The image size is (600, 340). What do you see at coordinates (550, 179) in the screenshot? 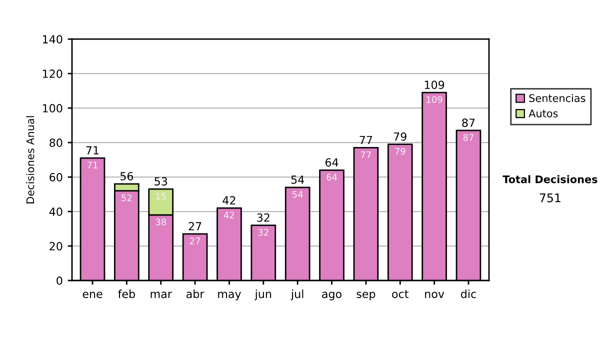
I see `text: Total Decisiones` at bounding box center [550, 179].